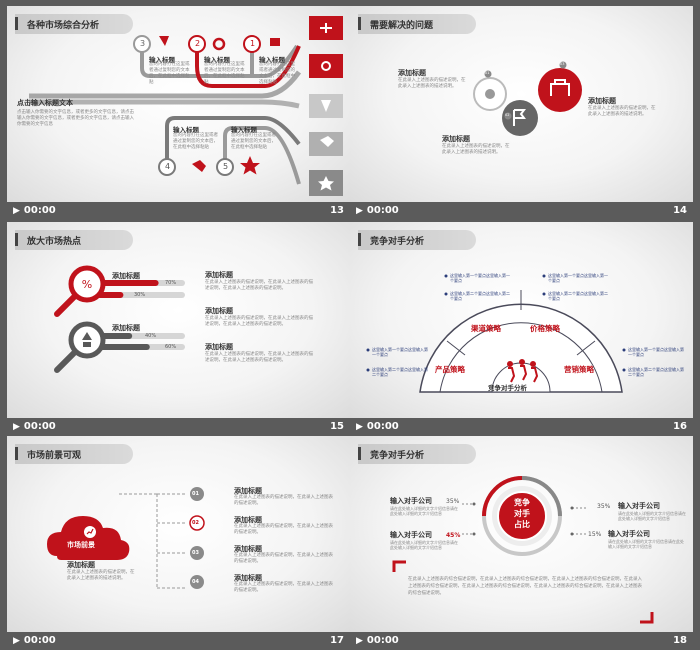 The width and height of the screenshot is (700, 650). Describe the element at coordinates (680, 426) in the screenshot. I see `slide-number: 16` at that location.